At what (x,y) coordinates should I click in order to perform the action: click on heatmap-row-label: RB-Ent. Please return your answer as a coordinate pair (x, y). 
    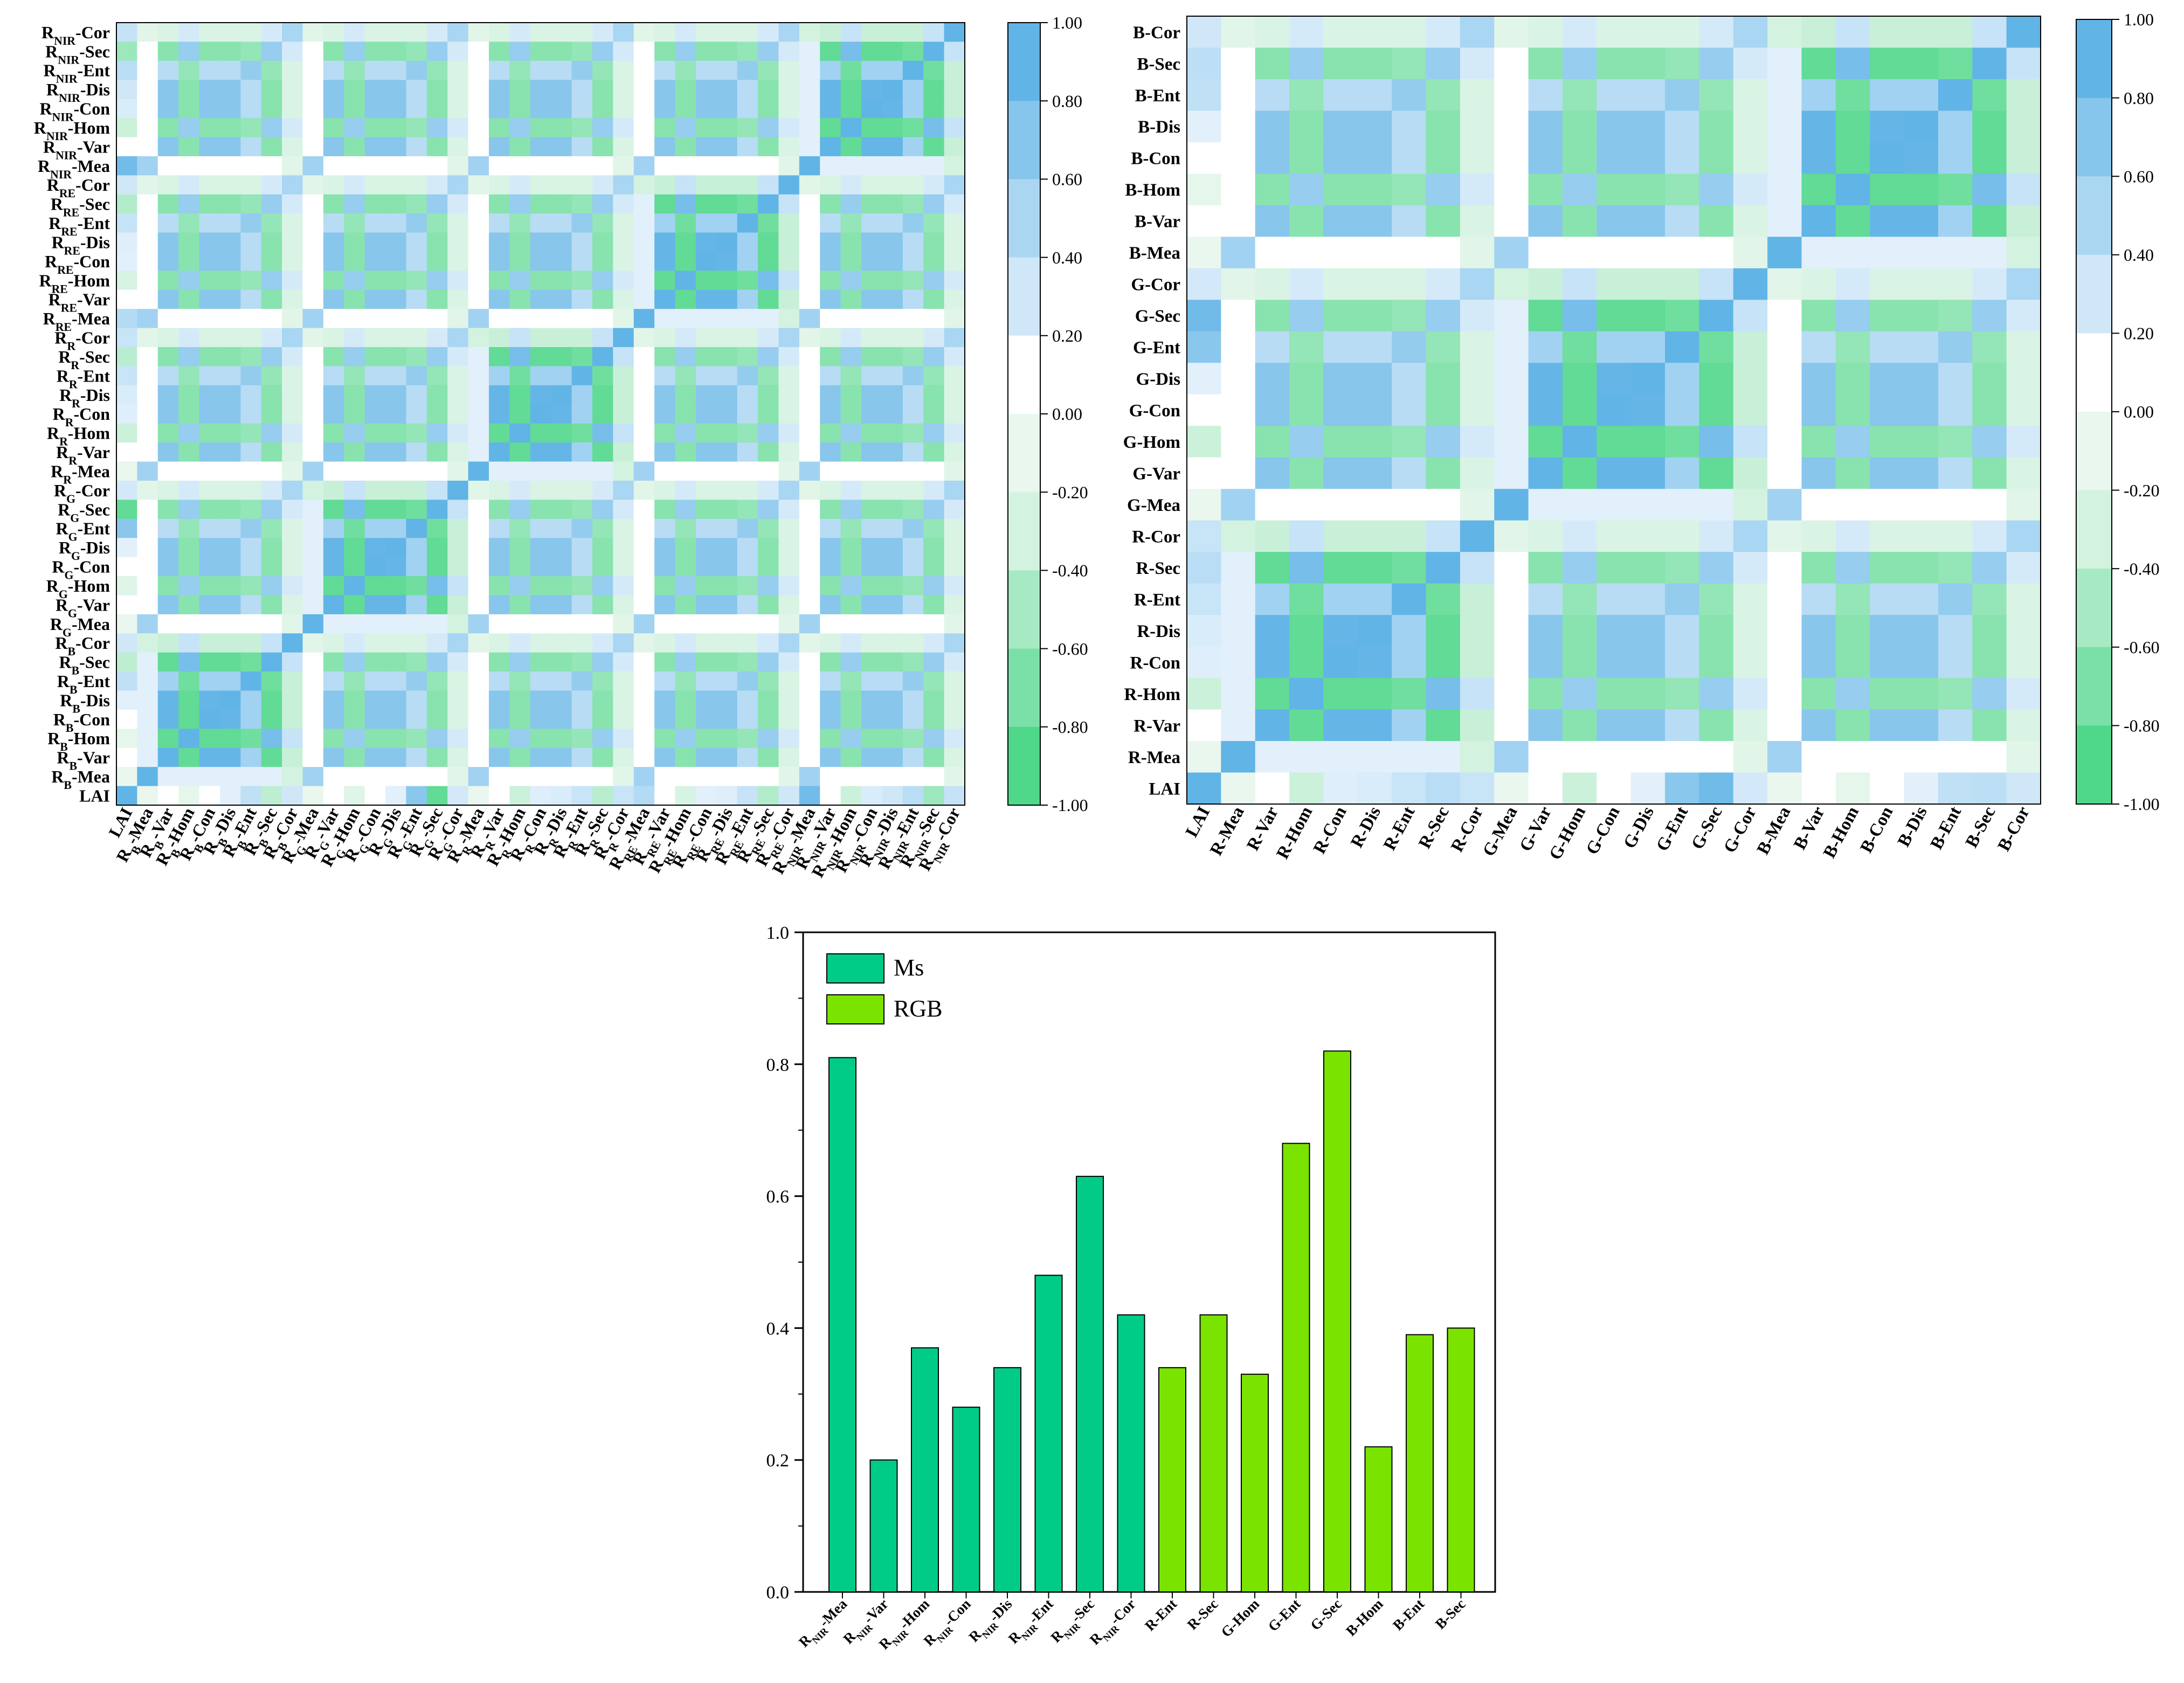
    Looking at the image, I should click on (83, 684).